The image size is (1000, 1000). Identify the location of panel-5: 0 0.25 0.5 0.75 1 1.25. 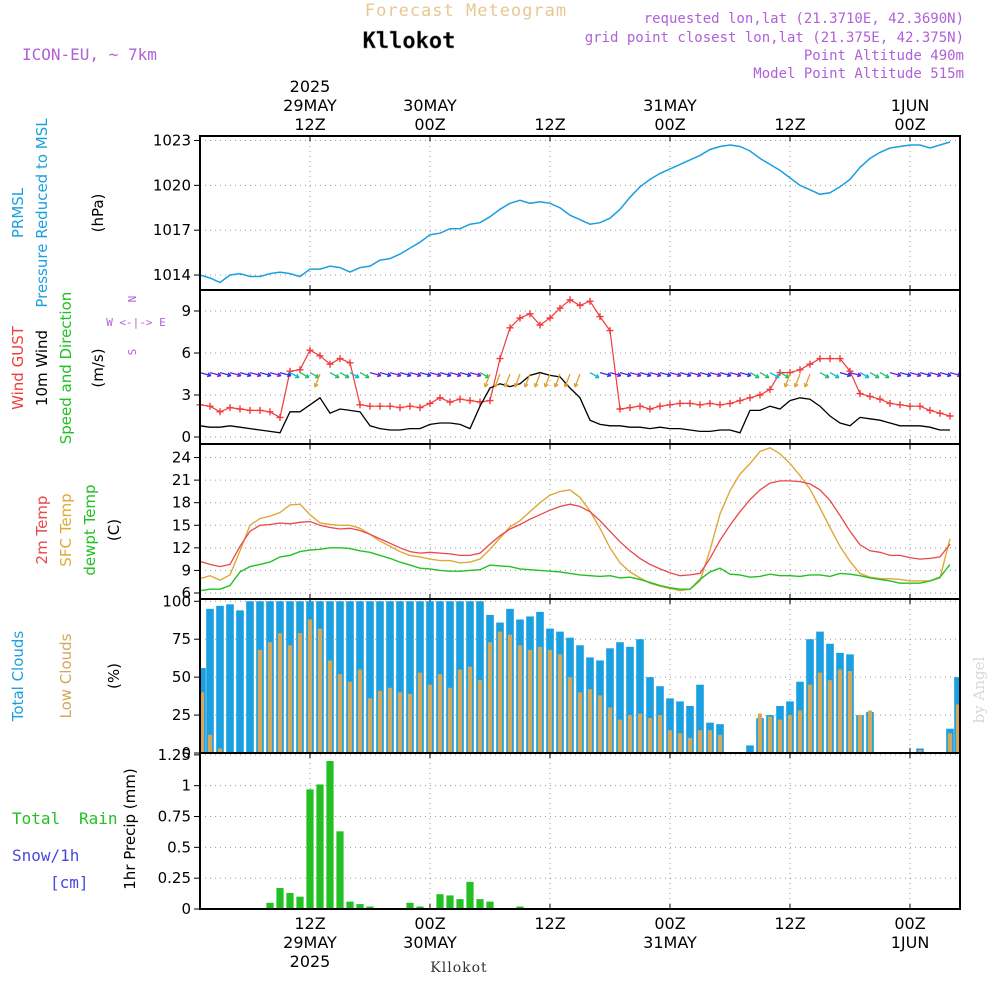
(559, 832).